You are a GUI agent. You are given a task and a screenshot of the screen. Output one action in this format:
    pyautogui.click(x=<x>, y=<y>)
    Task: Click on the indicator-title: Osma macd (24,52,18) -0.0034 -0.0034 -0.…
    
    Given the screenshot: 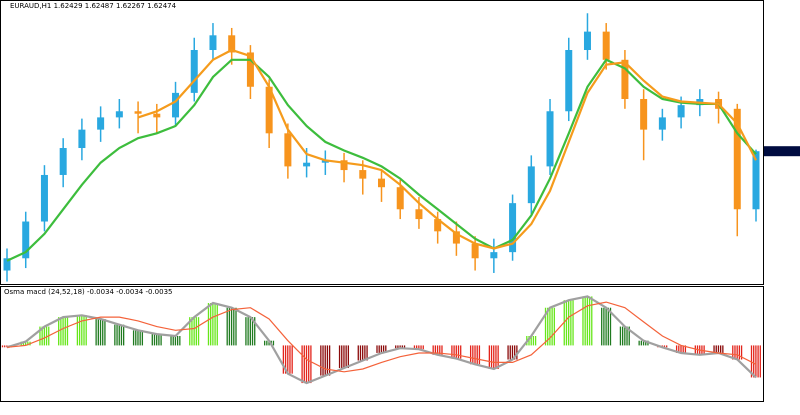 What is the action you would take?
    pyautogui.click(x=88, y=292)
    